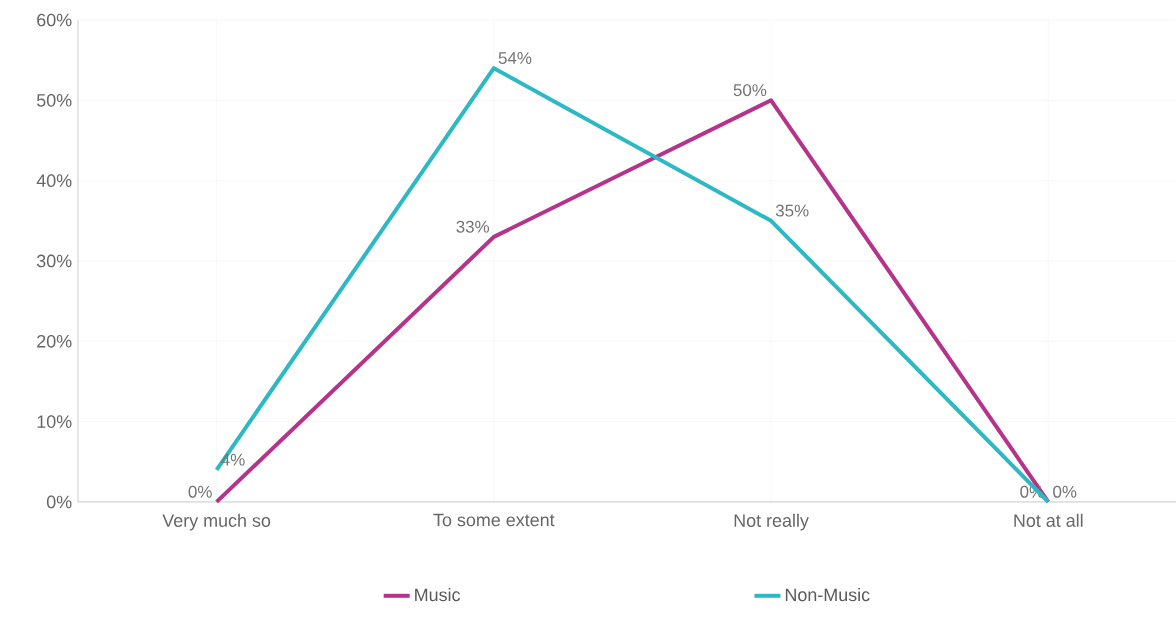 Image resolution: width=1176 pixels, height=634 pixels. What do you see at coordinates (771, 522) in the screenshot?
I see `x-tick-label: Not really` at bounding box center [771, 522].